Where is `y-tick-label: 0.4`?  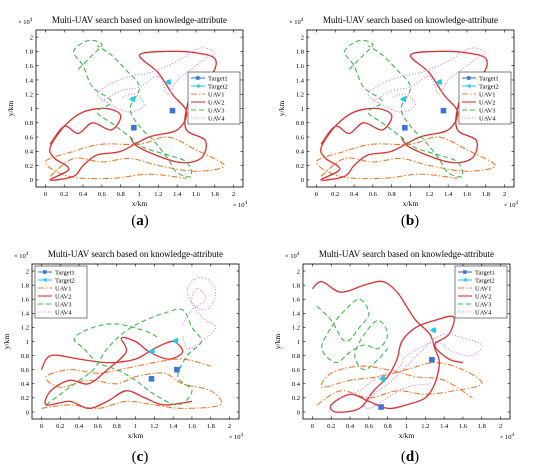
y-tick-label: 0.4 is located at coordinates (300, 152).